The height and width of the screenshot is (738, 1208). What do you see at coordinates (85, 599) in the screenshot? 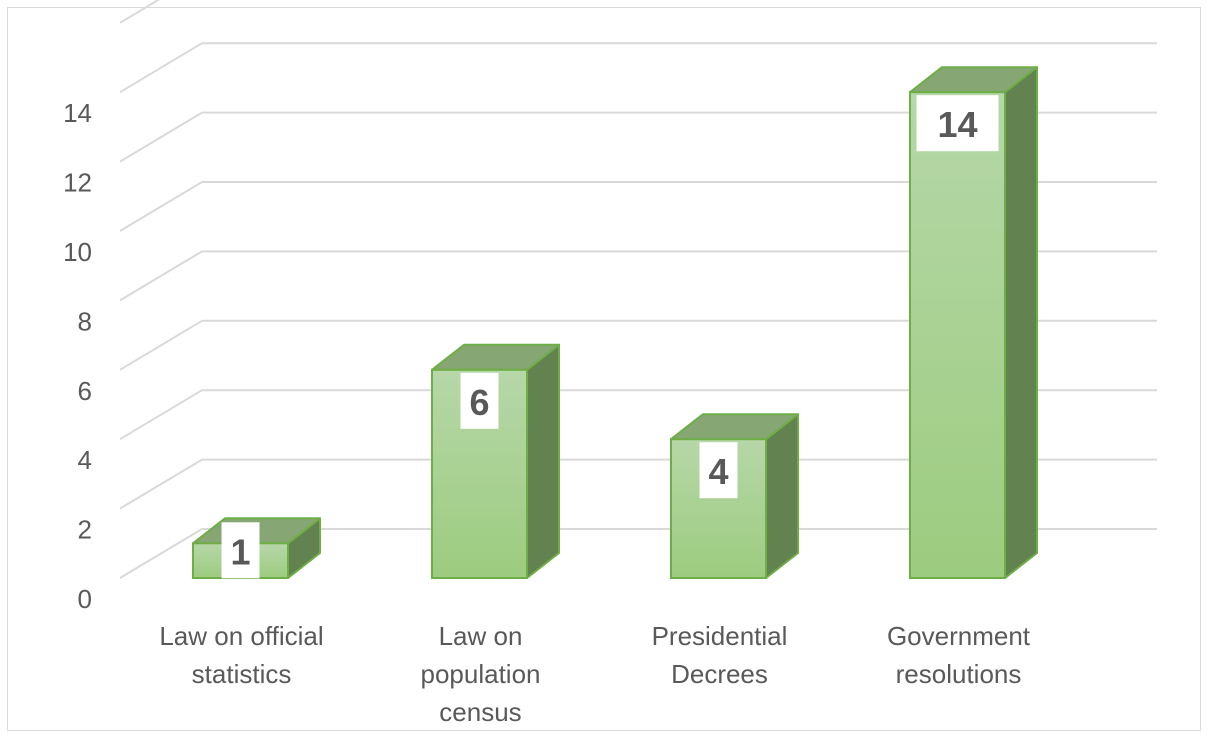
I see `y-tick-label: 0` at bounding box center [85, 599].